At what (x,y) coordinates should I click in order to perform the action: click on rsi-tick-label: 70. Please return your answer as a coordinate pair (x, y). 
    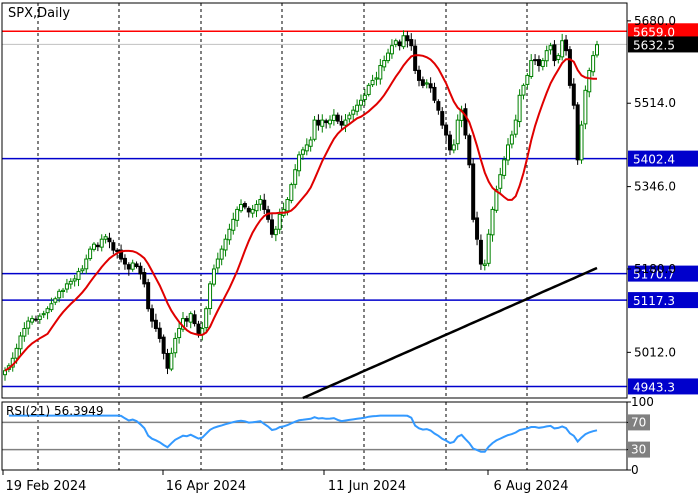
    Looking at the image, I should click on (638, 422).